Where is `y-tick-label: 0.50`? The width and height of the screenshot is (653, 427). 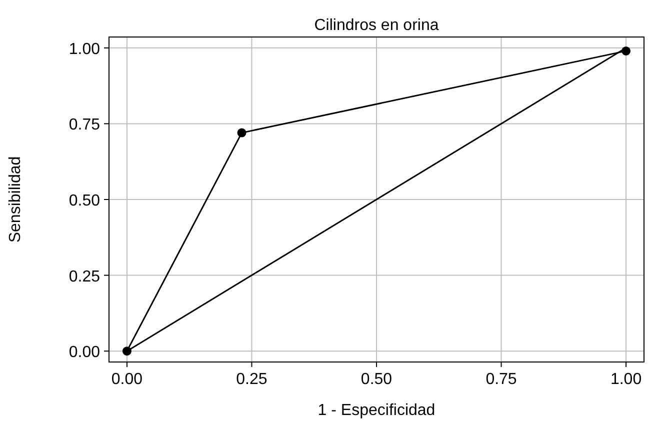
y-tick-label: 0.50 is located at coordinates (84, 201).